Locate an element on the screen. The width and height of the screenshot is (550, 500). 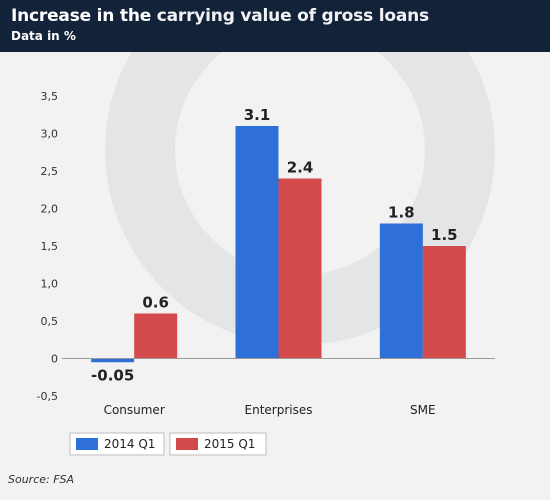
y-tick-label: 1,0 is located at coordinates (50, 284).